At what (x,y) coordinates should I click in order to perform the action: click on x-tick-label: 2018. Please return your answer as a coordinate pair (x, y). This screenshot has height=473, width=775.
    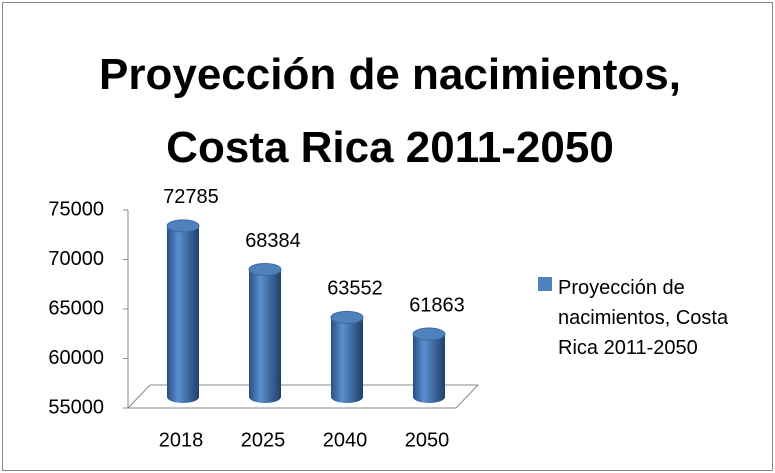
    Looking at the image, I should click on (181, 440).